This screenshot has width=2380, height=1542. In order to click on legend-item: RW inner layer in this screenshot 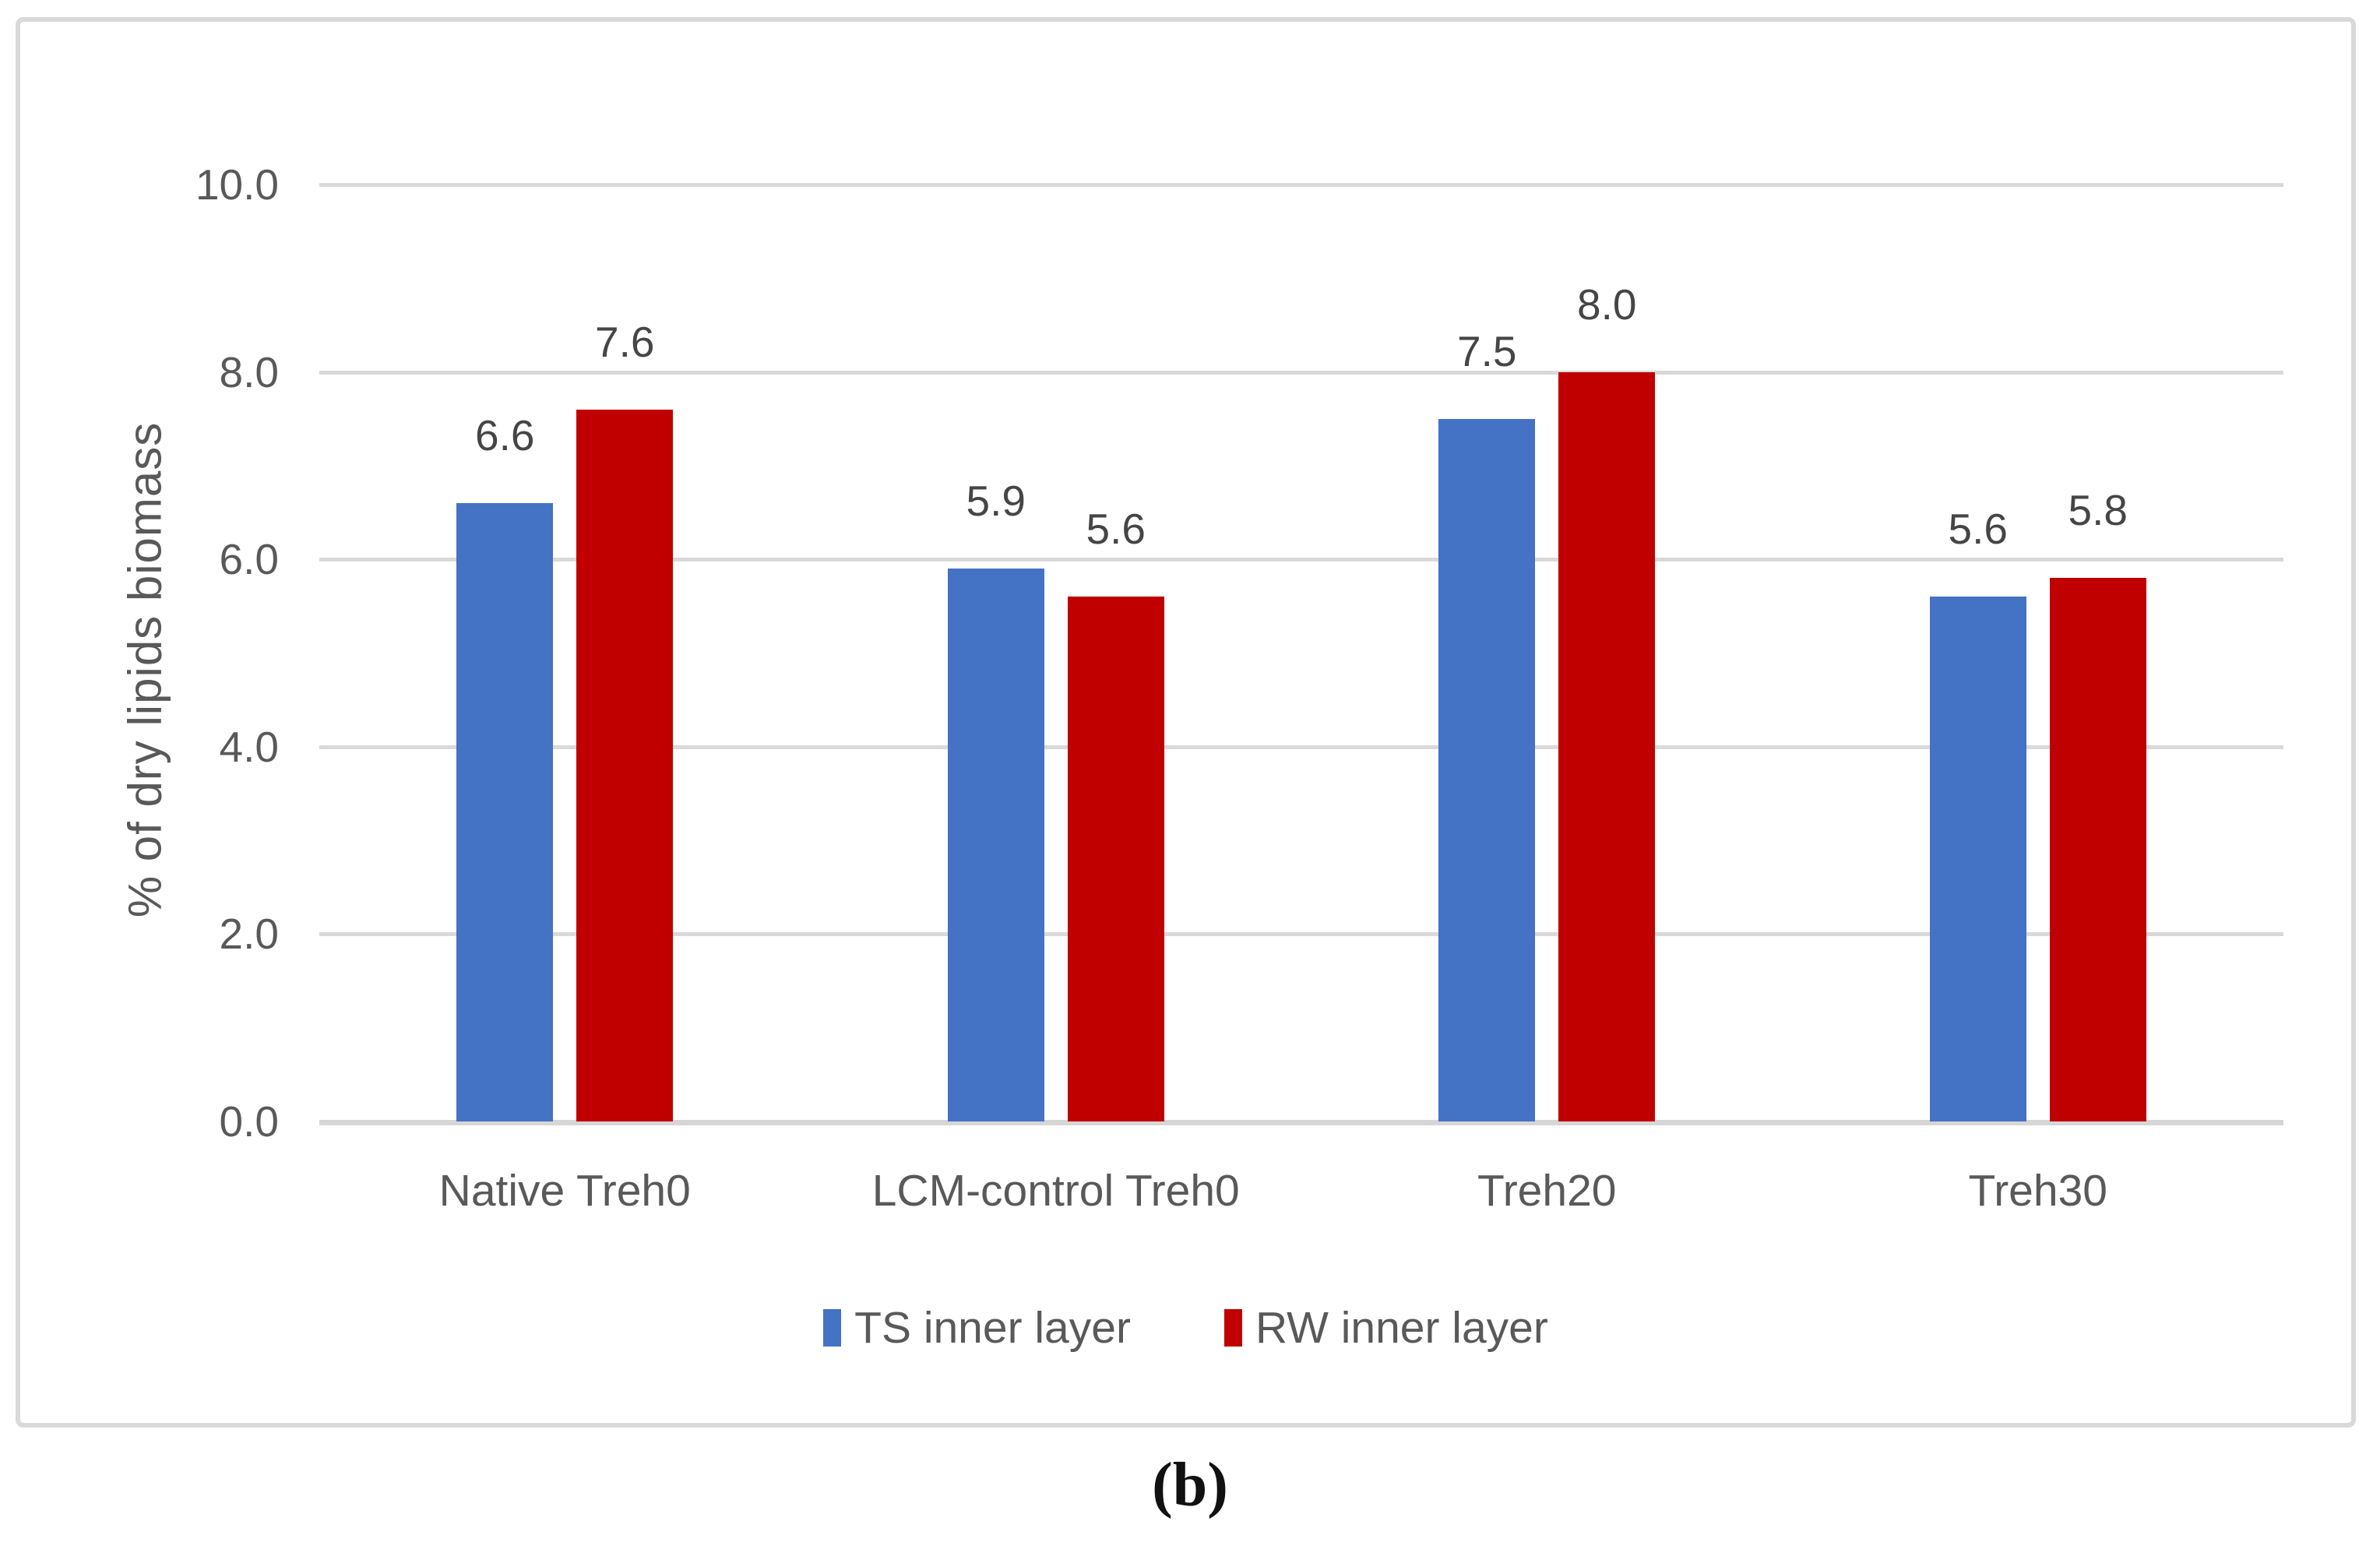, I will do `click(1385, 1328)`.